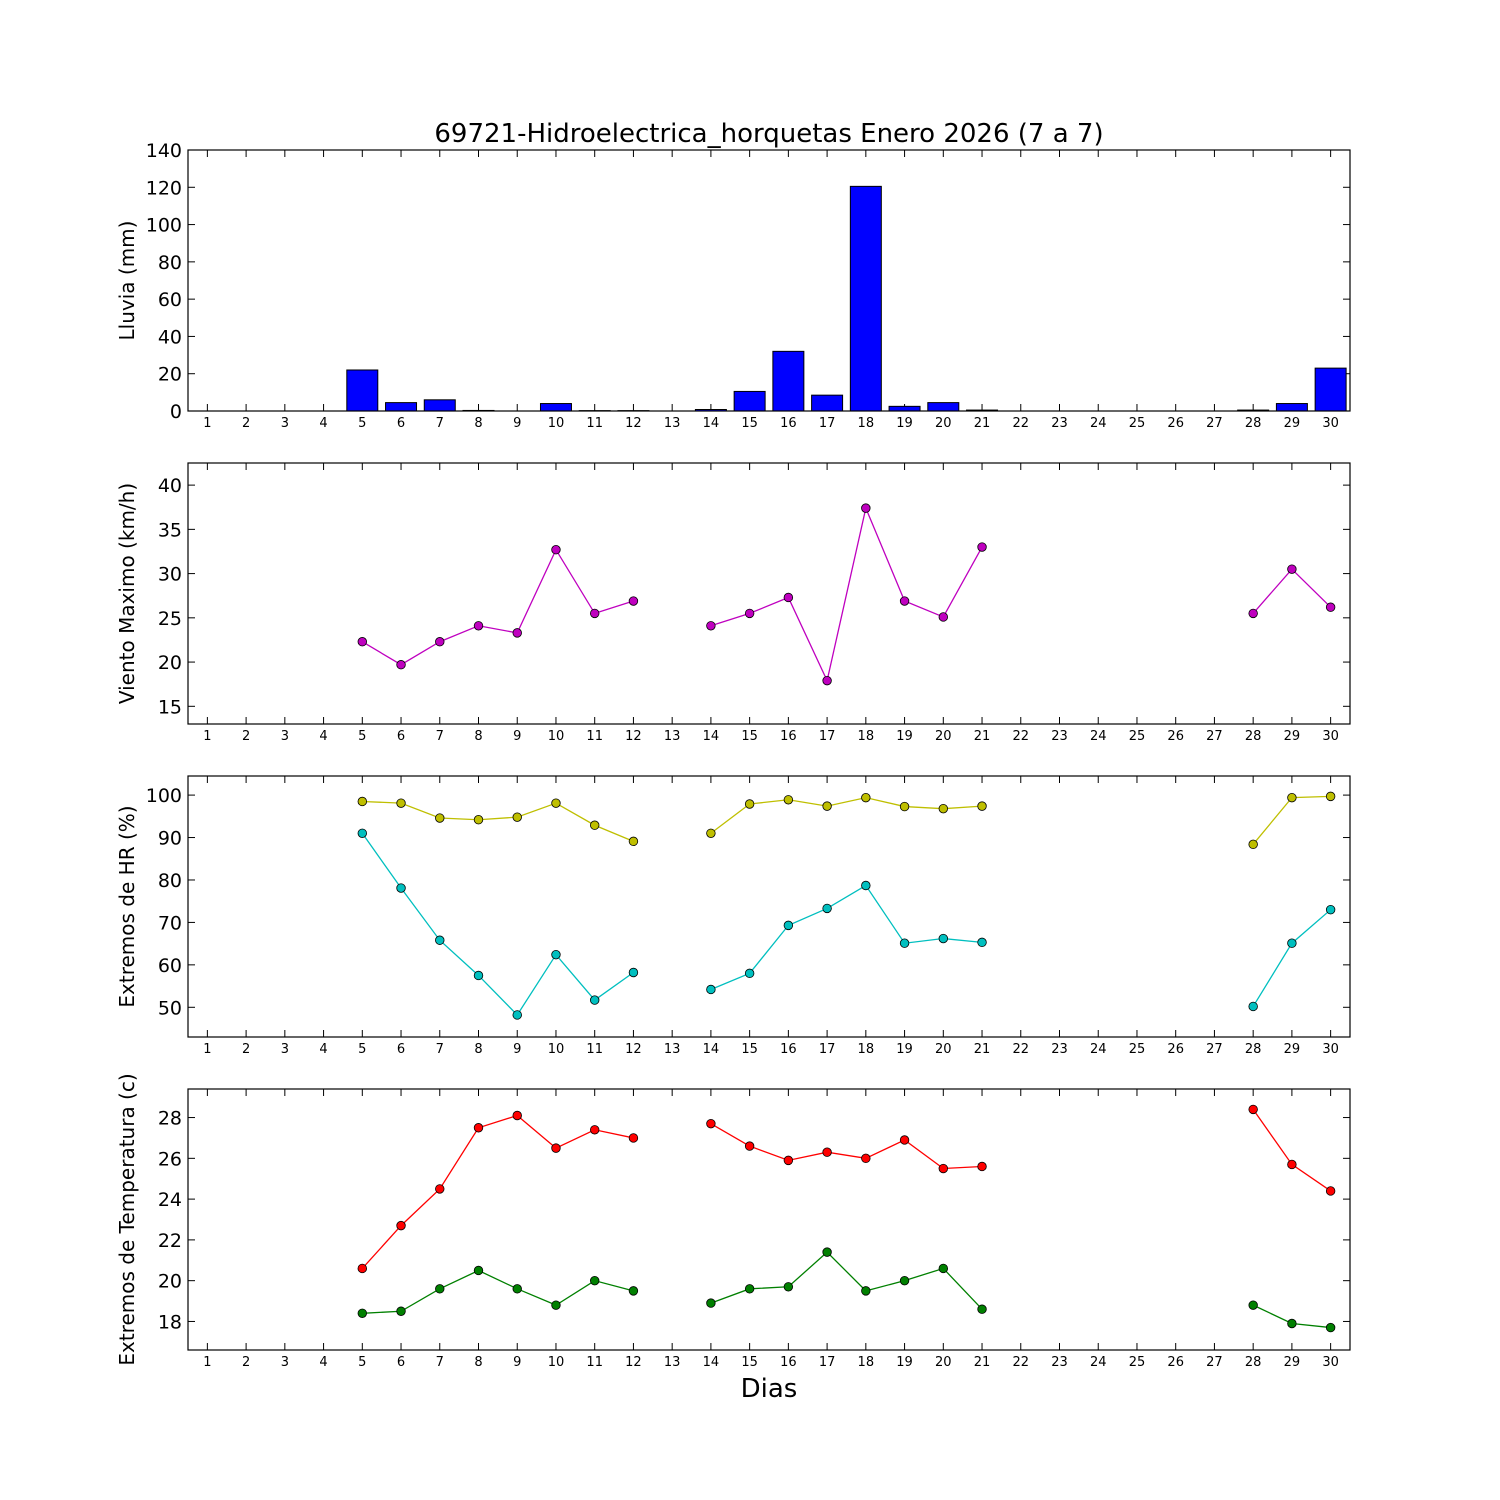 The image size is (1500, 1500). What do you see at coordinates (170, 486) in the screenshot?
I see `y-tick-label: 40` at bounding box center [170, 486].